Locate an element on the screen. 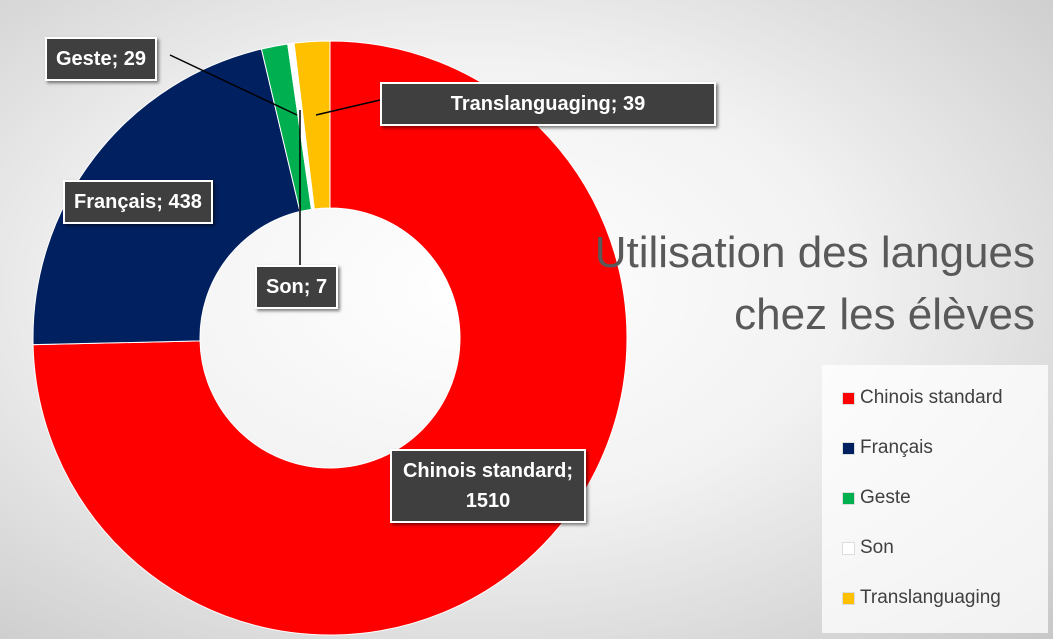  legend-item: Son is located at coordinates (868, 548).